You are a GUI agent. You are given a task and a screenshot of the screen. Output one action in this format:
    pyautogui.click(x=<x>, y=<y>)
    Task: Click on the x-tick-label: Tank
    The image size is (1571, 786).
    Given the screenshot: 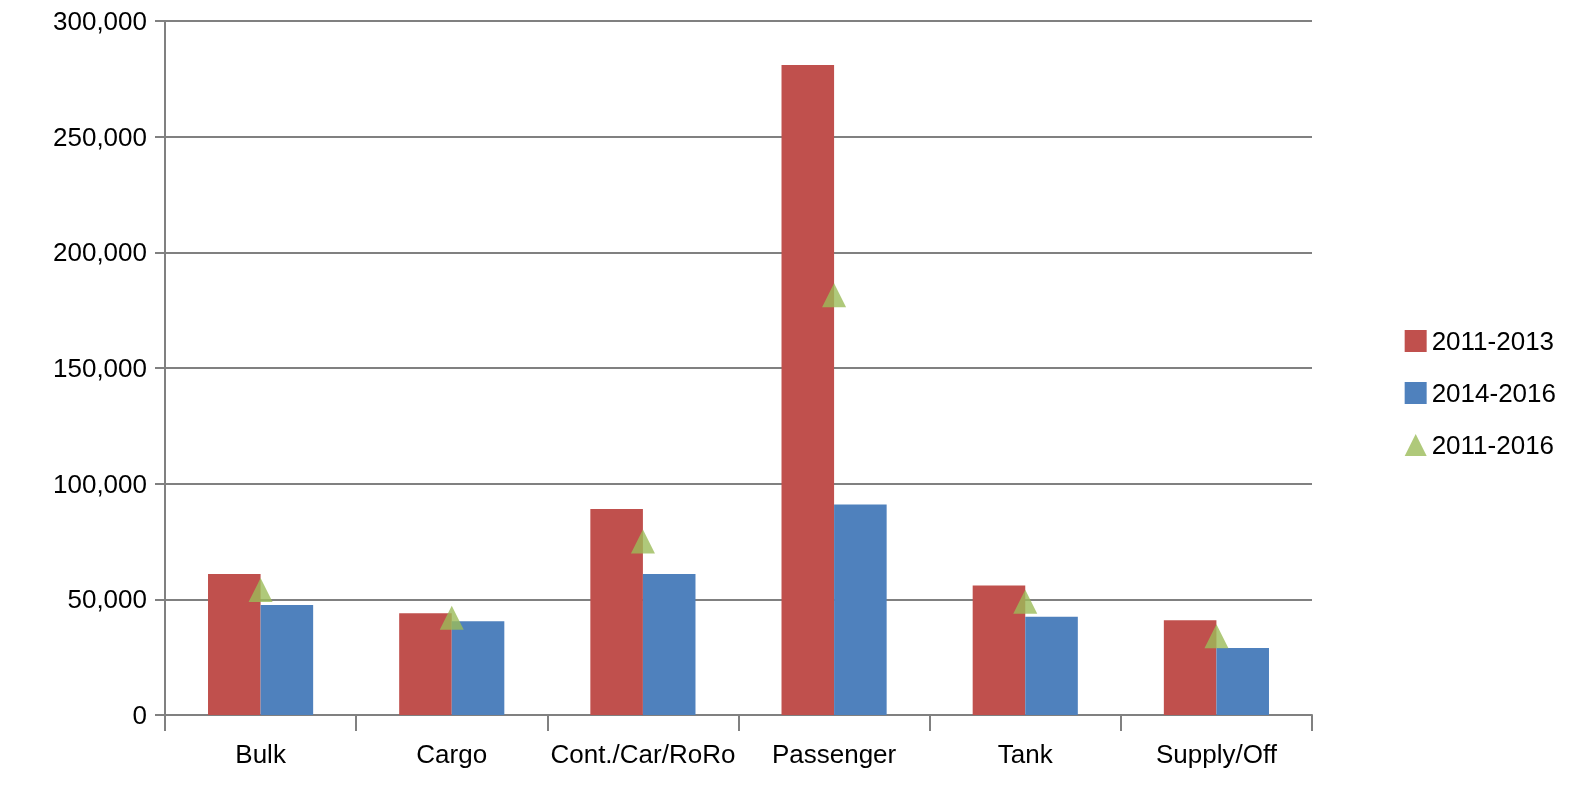 What is the action you would take?
    pyautogui.click(x=1025, y=754)
    